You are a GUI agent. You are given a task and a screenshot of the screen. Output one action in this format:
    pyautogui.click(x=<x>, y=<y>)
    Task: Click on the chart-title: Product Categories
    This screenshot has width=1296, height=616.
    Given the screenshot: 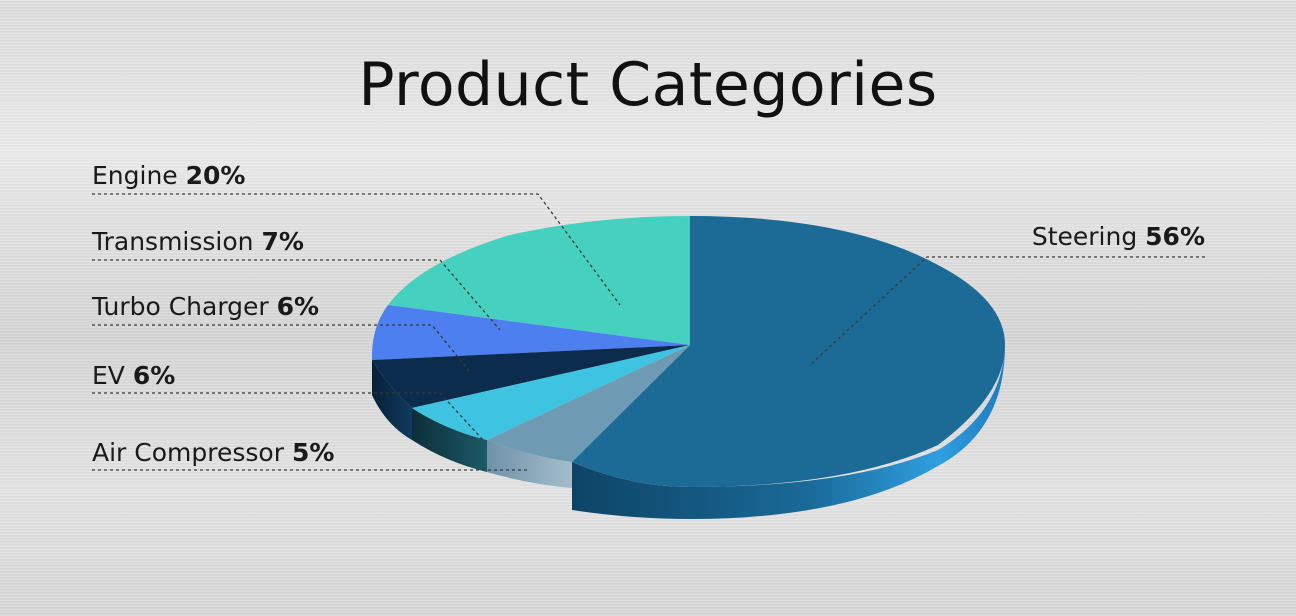 What is the action you would take?
    pyautogui.click(x=648, y=85)
    